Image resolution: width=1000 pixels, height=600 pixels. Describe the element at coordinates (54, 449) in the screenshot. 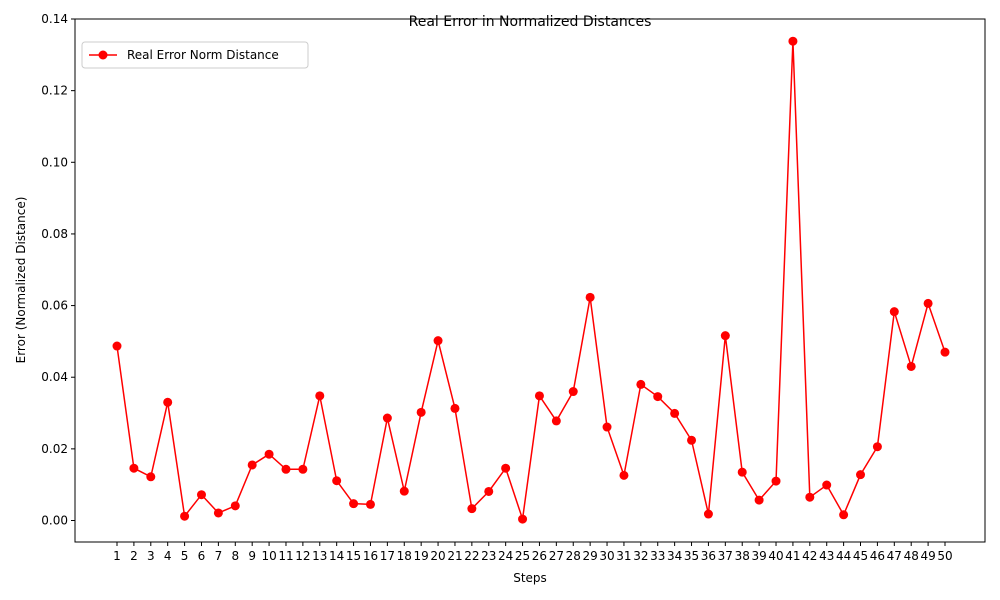

I see `y-tick-label: 0.02` at that location.